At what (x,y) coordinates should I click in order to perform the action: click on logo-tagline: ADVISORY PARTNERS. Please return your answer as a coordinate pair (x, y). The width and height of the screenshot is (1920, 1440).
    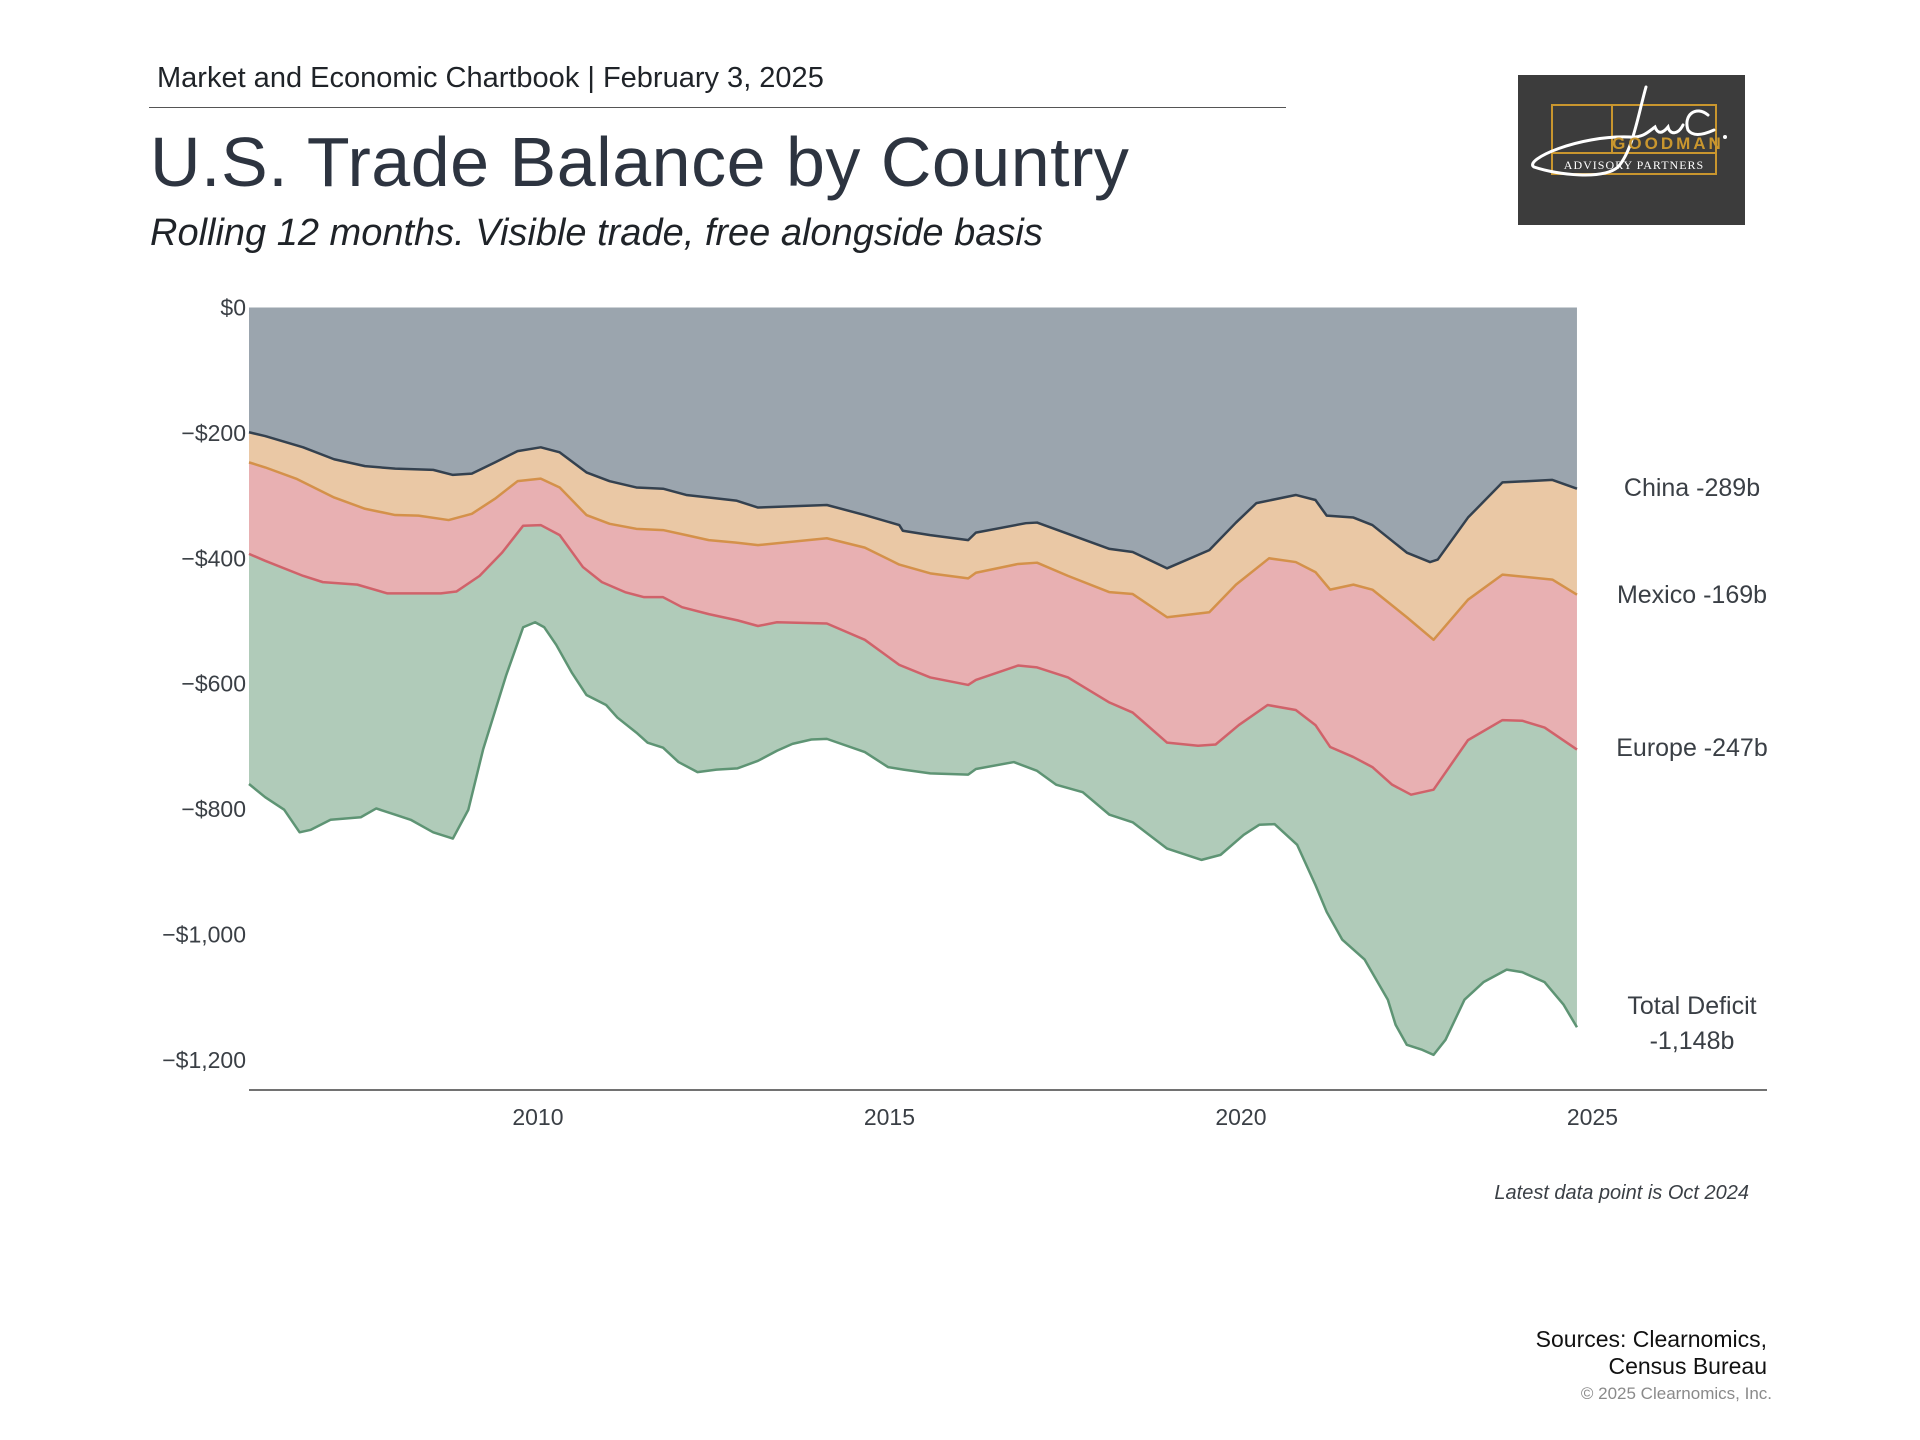
    Looking at the image, I should click on (1634, 165).